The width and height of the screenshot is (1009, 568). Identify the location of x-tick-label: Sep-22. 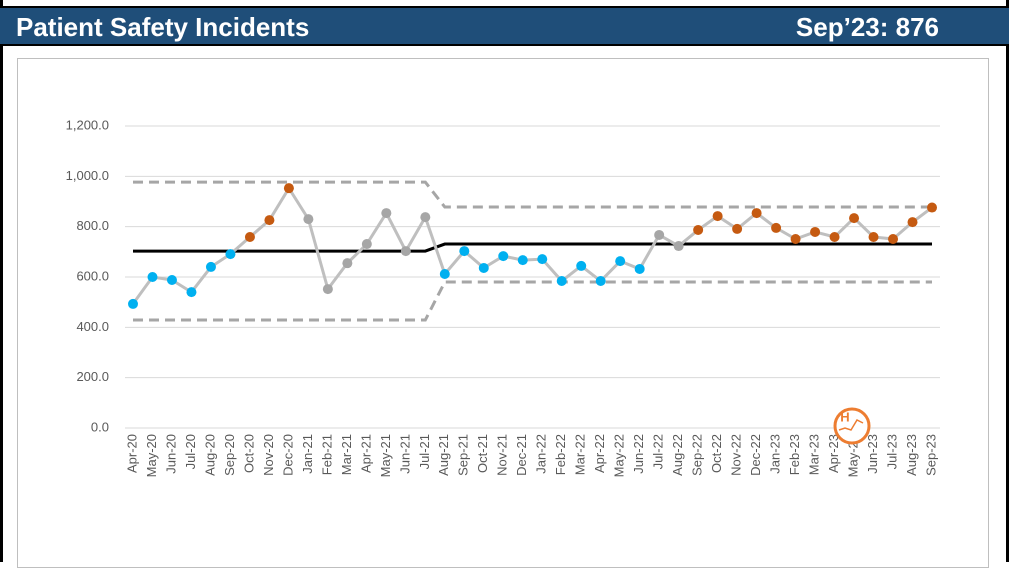
(697, 455).